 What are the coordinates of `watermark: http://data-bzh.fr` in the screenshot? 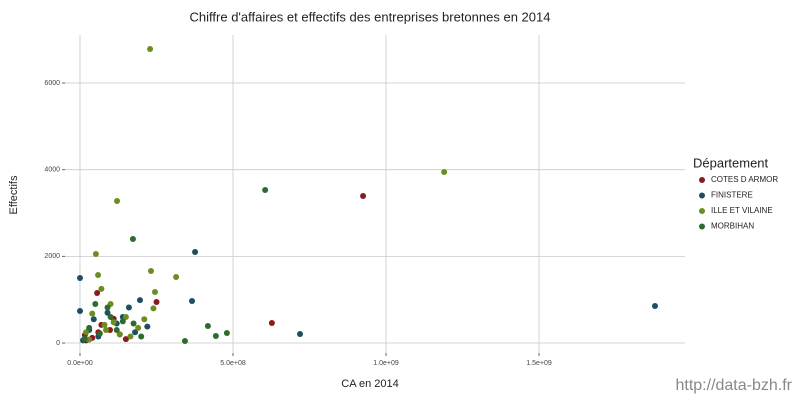 It's located at (733, 385).